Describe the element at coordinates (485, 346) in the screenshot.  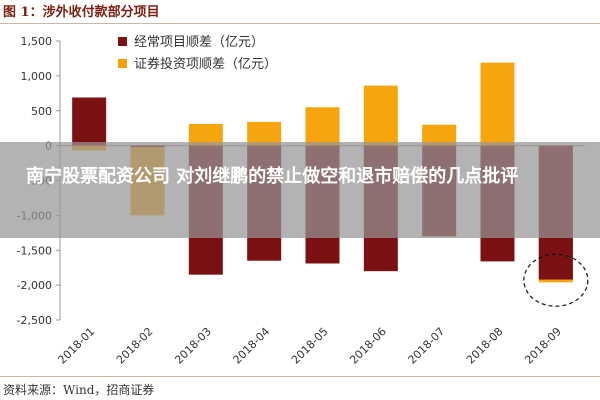
I see `x-tick-label: 2018-08` at that location.